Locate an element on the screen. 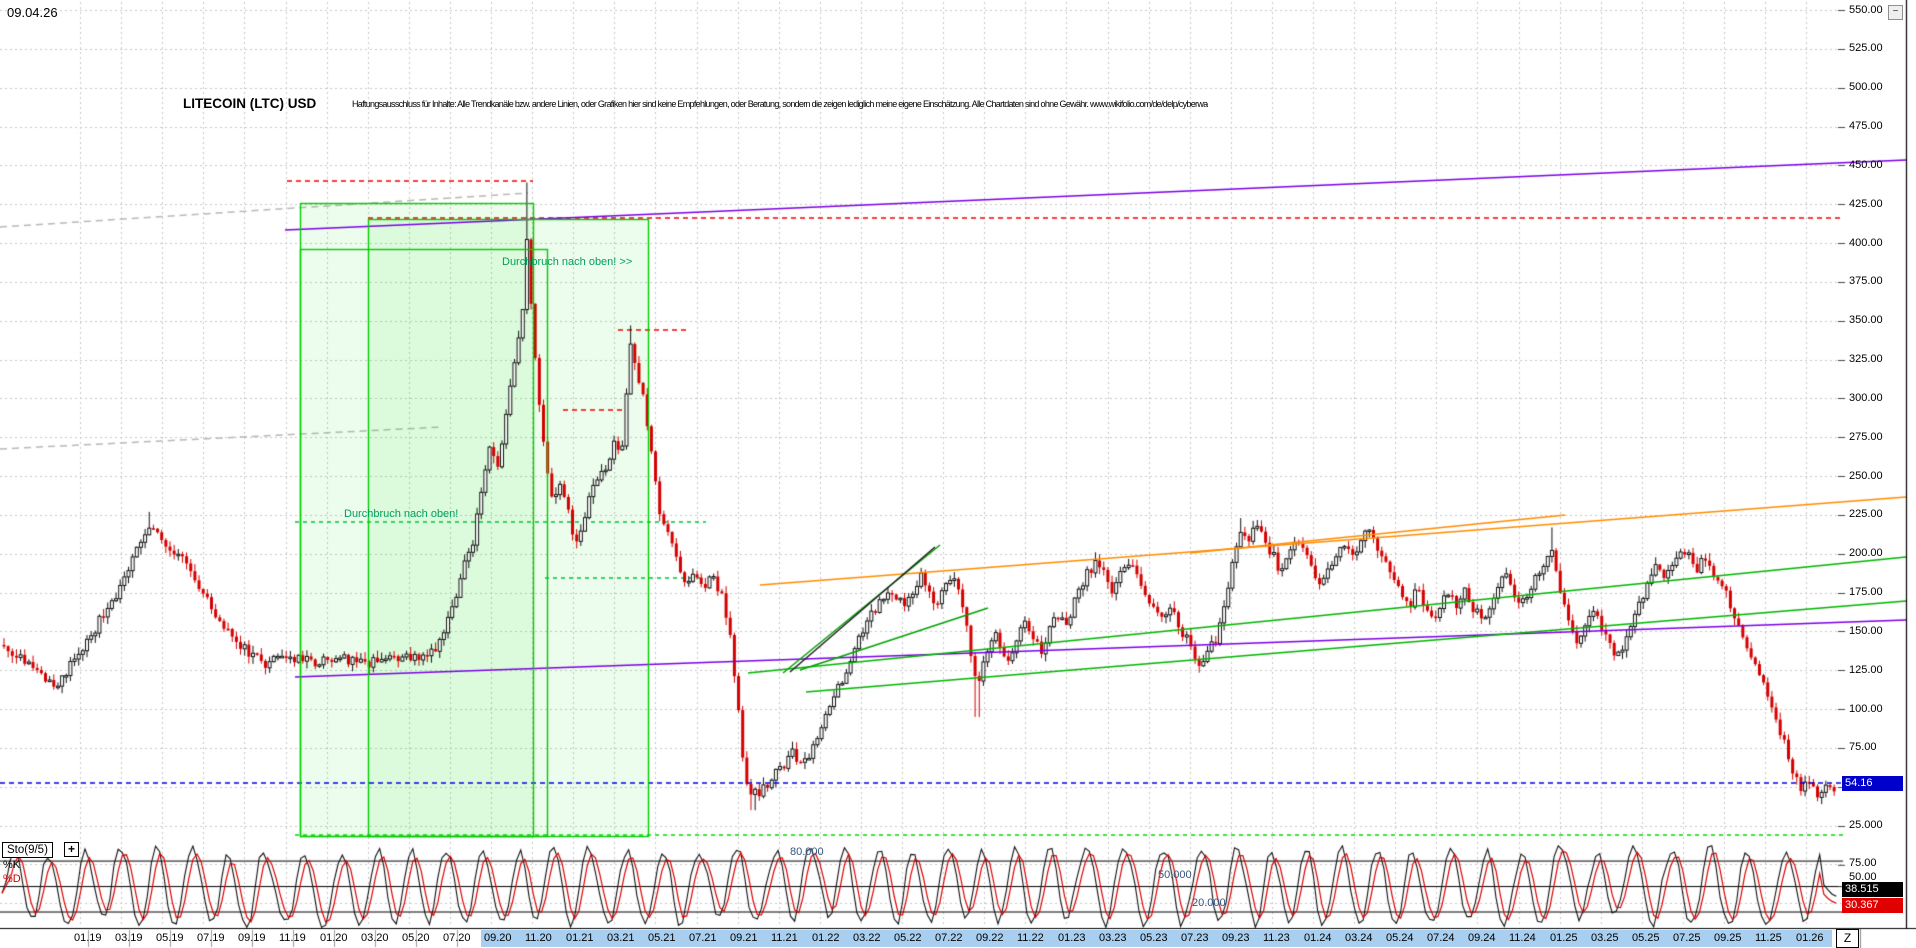 The width and height of the screenshot is (1916, 948). time-axis-label: 07.20 is located at coordinates (457, 938).